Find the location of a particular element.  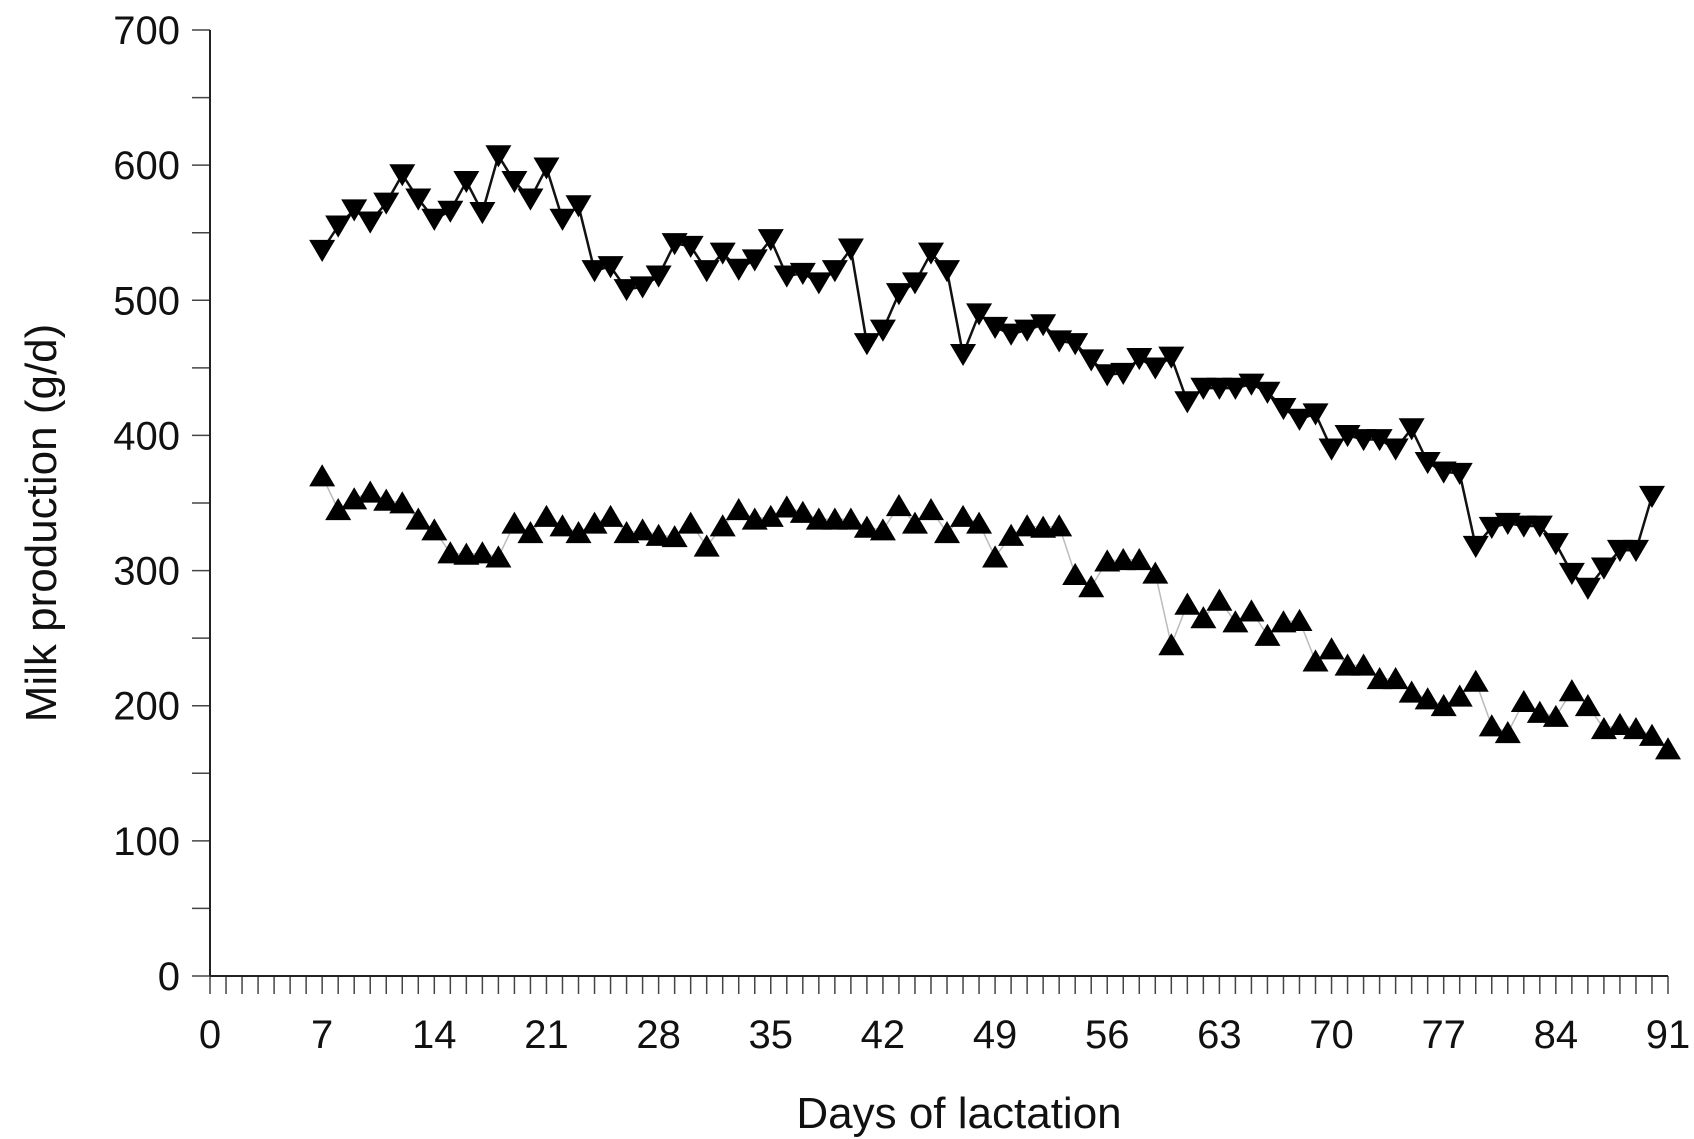

x-tick-label: 0 is located at coordinates (210, 1035).